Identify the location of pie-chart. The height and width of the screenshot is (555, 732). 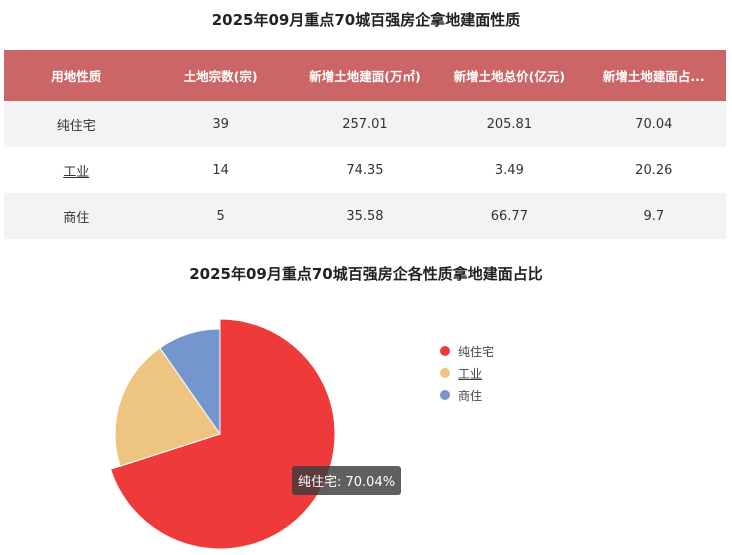
(222, 434).